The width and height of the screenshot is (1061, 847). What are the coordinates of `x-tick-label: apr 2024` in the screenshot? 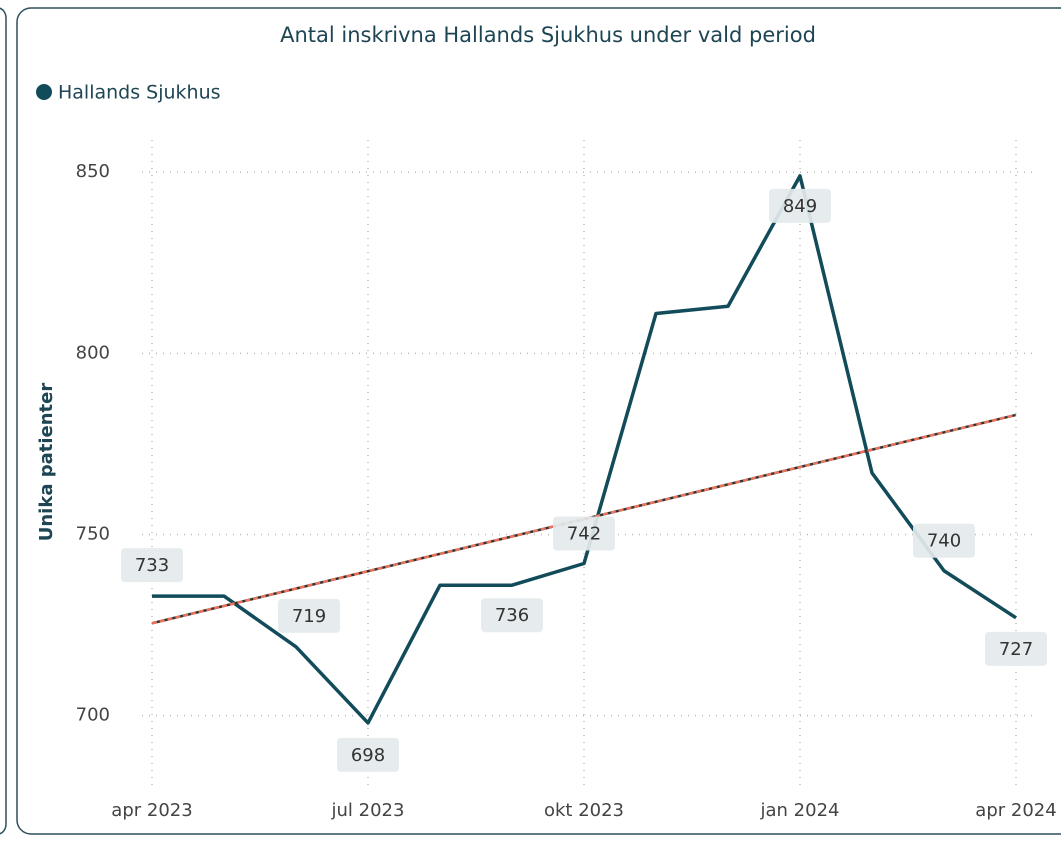 It's located at (1015, 810).